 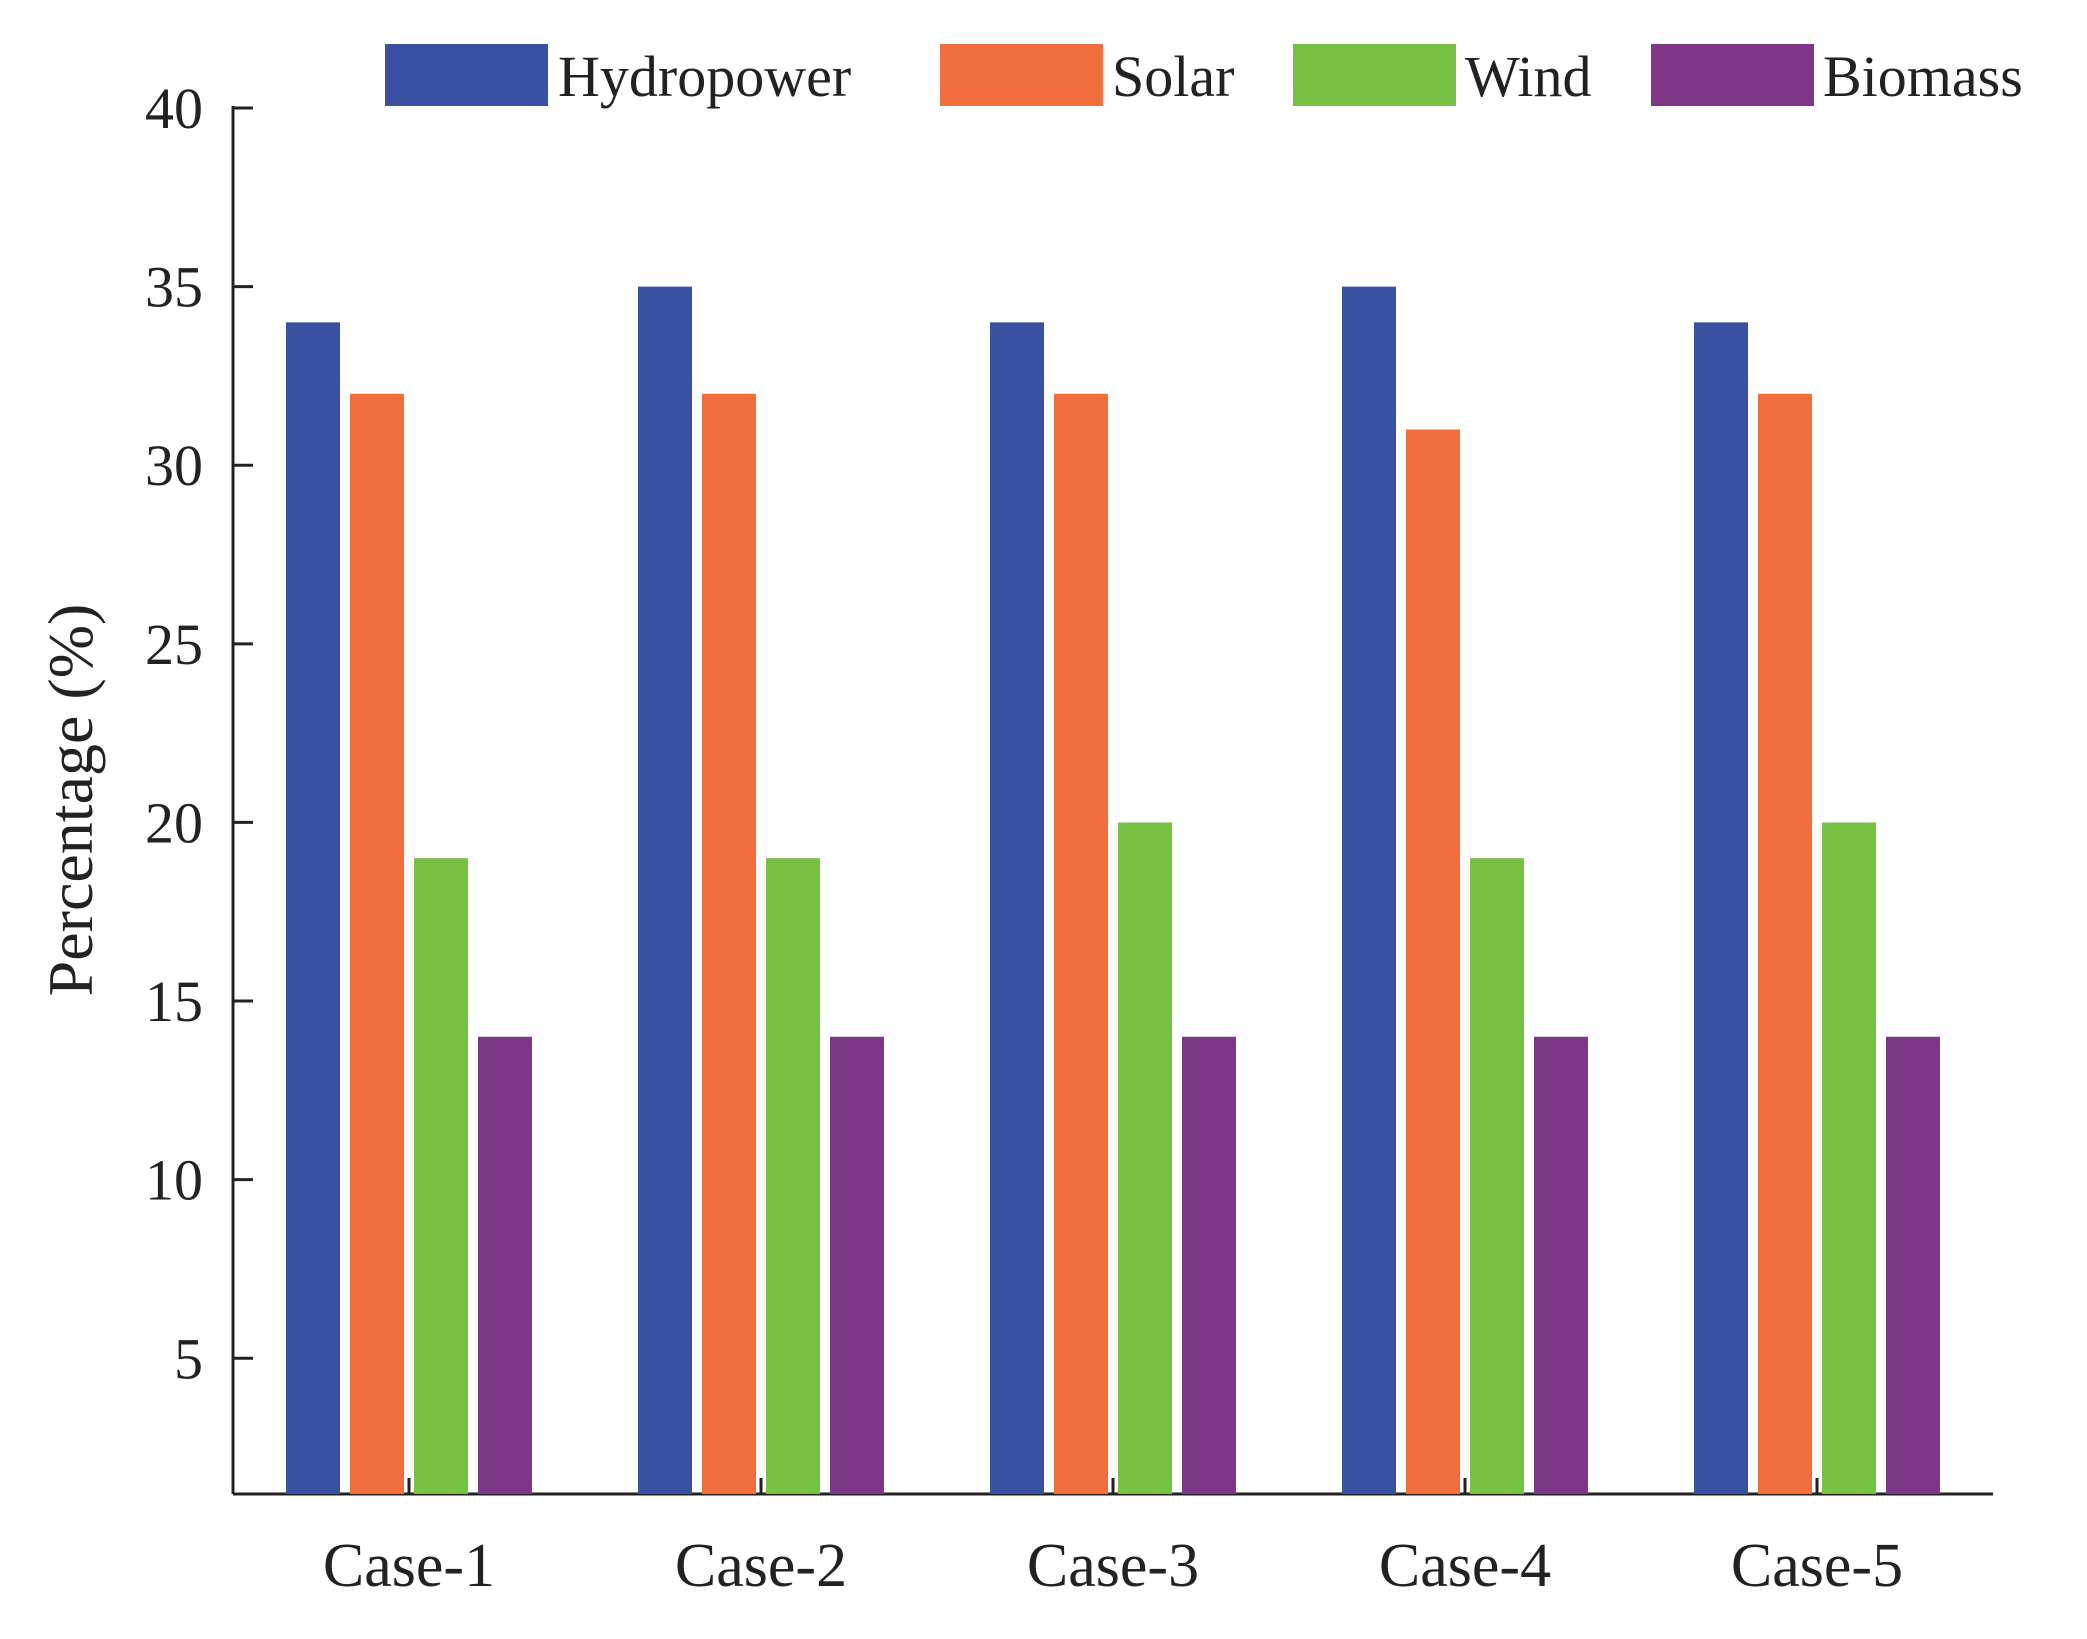 What do you see at coordinates (1173, 76) in the screenshot?
I see `legend-label: Solar` at bounding box center [1173, 76].